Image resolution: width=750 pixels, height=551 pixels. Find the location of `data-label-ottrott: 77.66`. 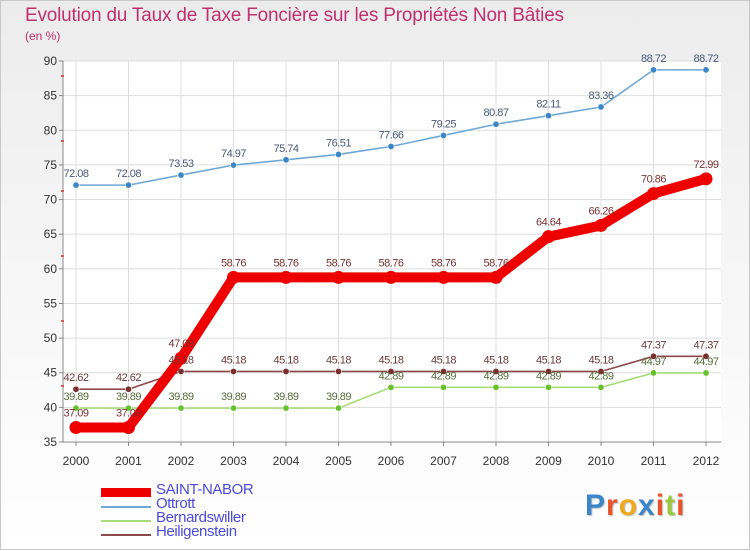

data-label-ottrott: 77.66 is located at coordinates (390, 135).